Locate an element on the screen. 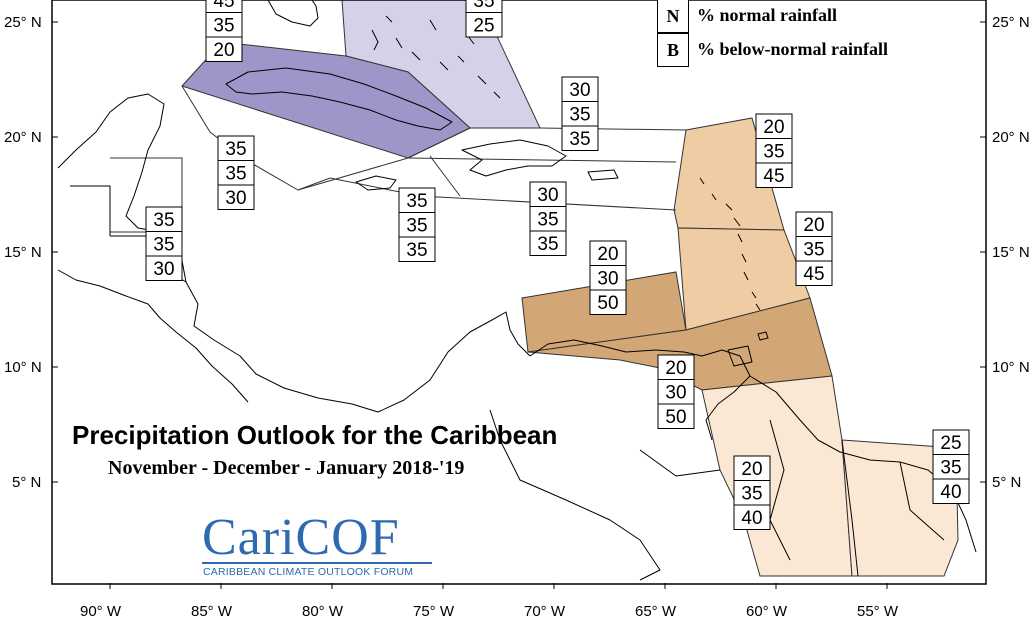 The height and width of the screenshot is (630, 1036). forecast-box-abc-islands: 20 30 50 is located at coordinates (608, 277).